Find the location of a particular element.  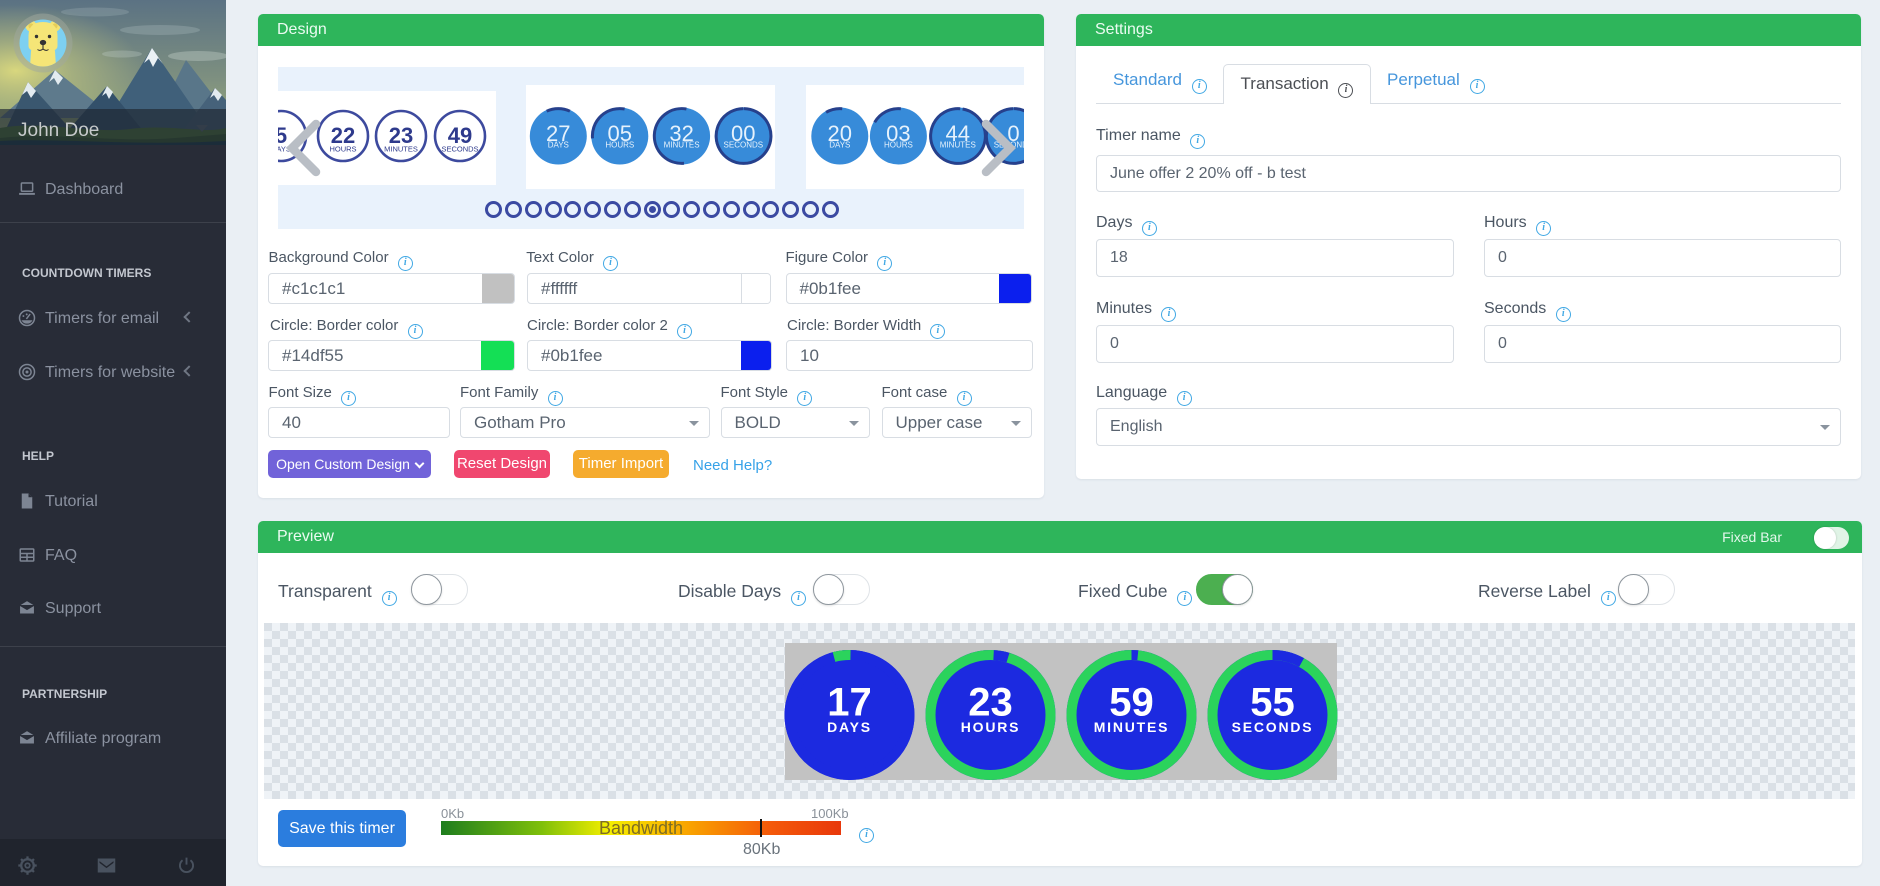

svg-text: 05 is located at coordinates (620, 133).